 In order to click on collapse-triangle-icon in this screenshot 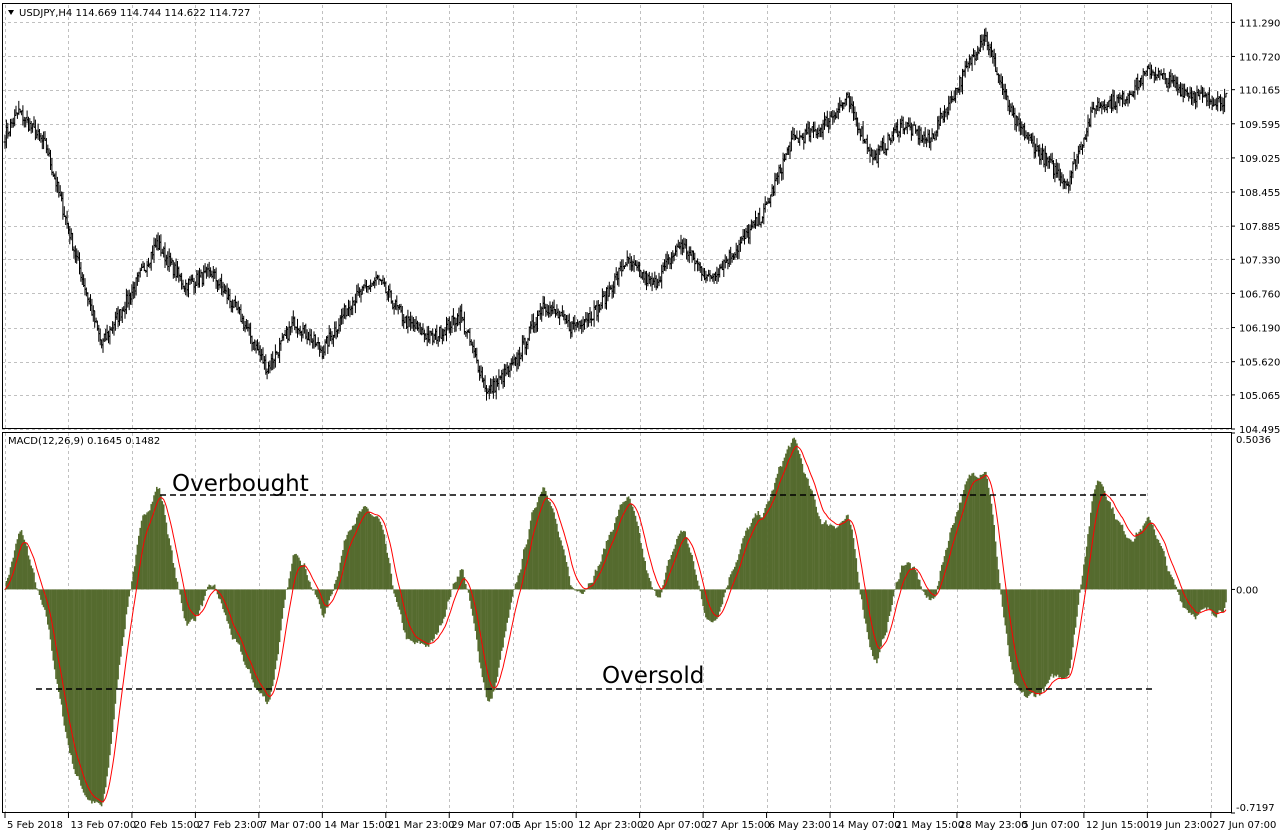, I will do `click(11, 12)`.